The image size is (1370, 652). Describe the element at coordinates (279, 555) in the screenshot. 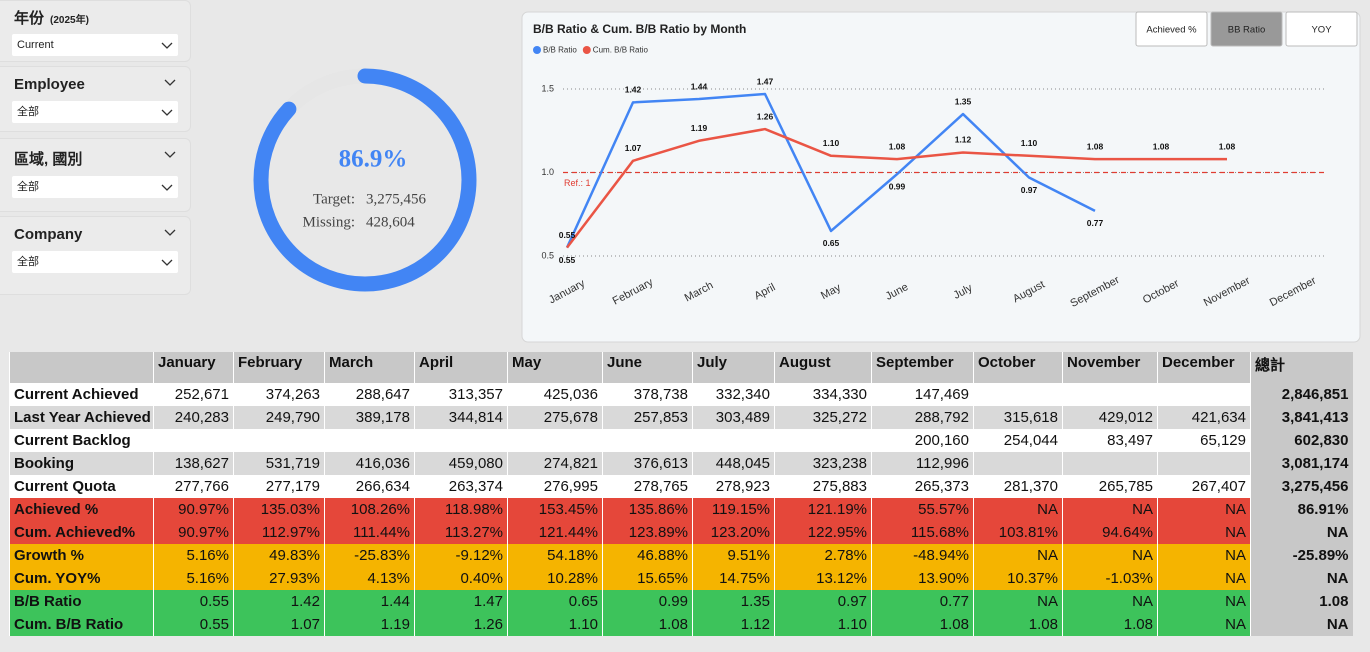

I see `table-cell: 49.83%` at that location.